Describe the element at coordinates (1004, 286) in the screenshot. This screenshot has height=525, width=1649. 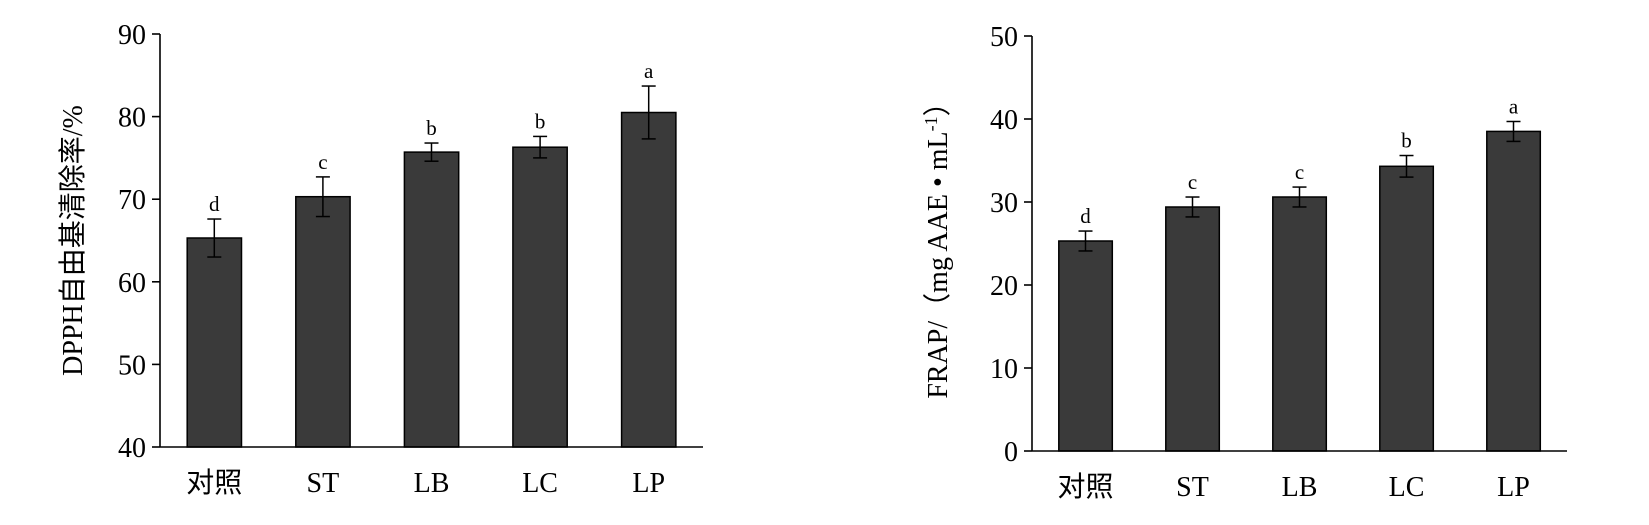
I see `y-tick-label: 20` at that location.